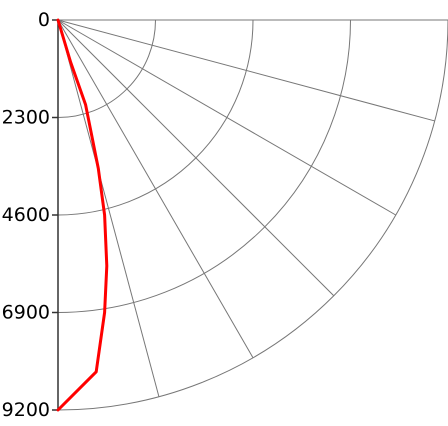 The height and width of the screenshot is (426, 448). What do you see at coordinates (26, 410) in the screenshot?
I see `y-tick-label: 9200` at bounding box center [26, 410].